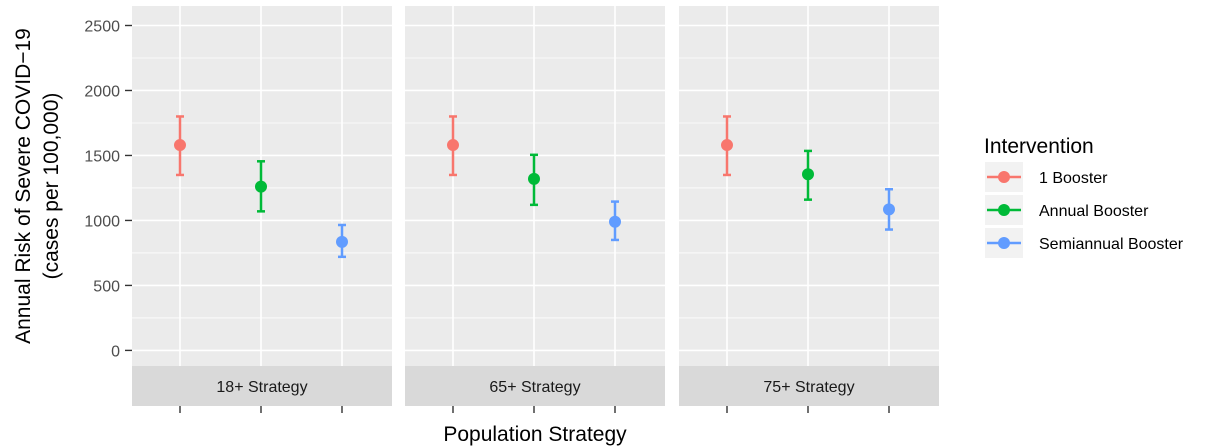 The image size is (1225, 446). I want to click on facet-strip-label: 65+ Strategy, so click(534, 387).